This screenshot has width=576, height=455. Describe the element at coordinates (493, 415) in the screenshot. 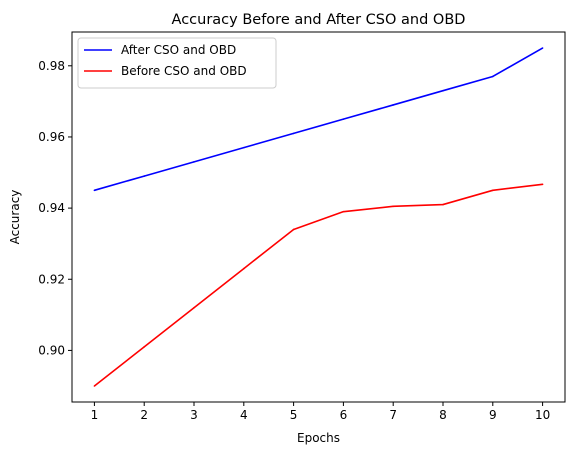

I see `x-tick-label-8: 9` at that location.